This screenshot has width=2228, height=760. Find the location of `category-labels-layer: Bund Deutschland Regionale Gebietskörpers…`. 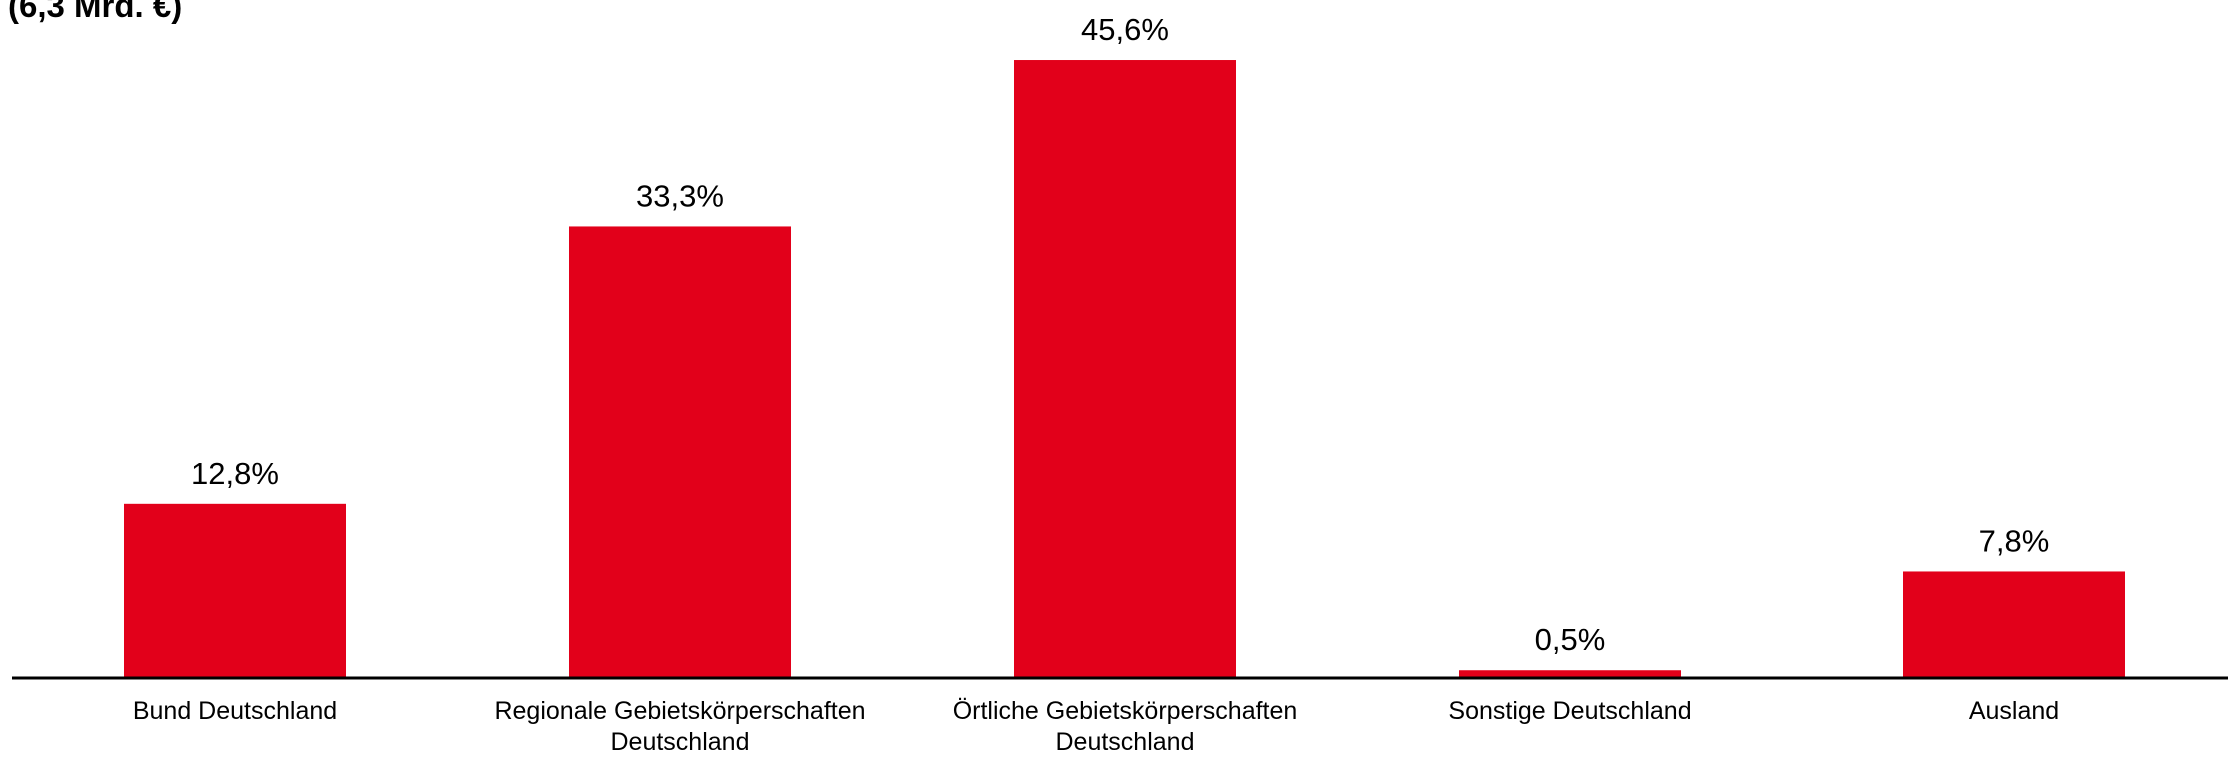

category-labels-layer: Bund Deutschland Regionale Gebietskörpers… is located at coordinates (1096, 726).